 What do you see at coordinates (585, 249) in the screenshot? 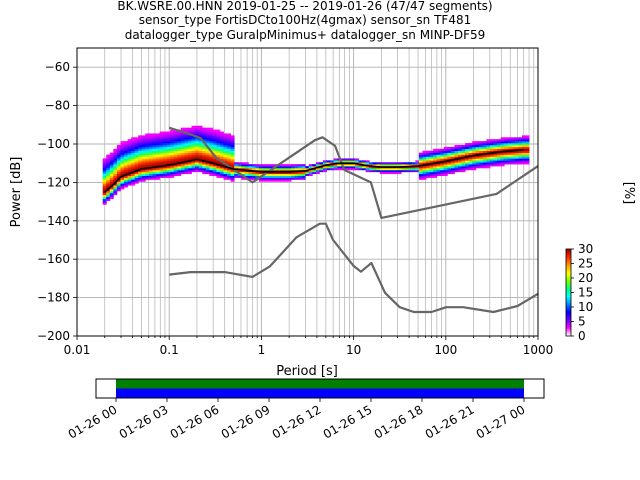
I see `colorbar-tick-label: 30` at bounding box center [585, 249].